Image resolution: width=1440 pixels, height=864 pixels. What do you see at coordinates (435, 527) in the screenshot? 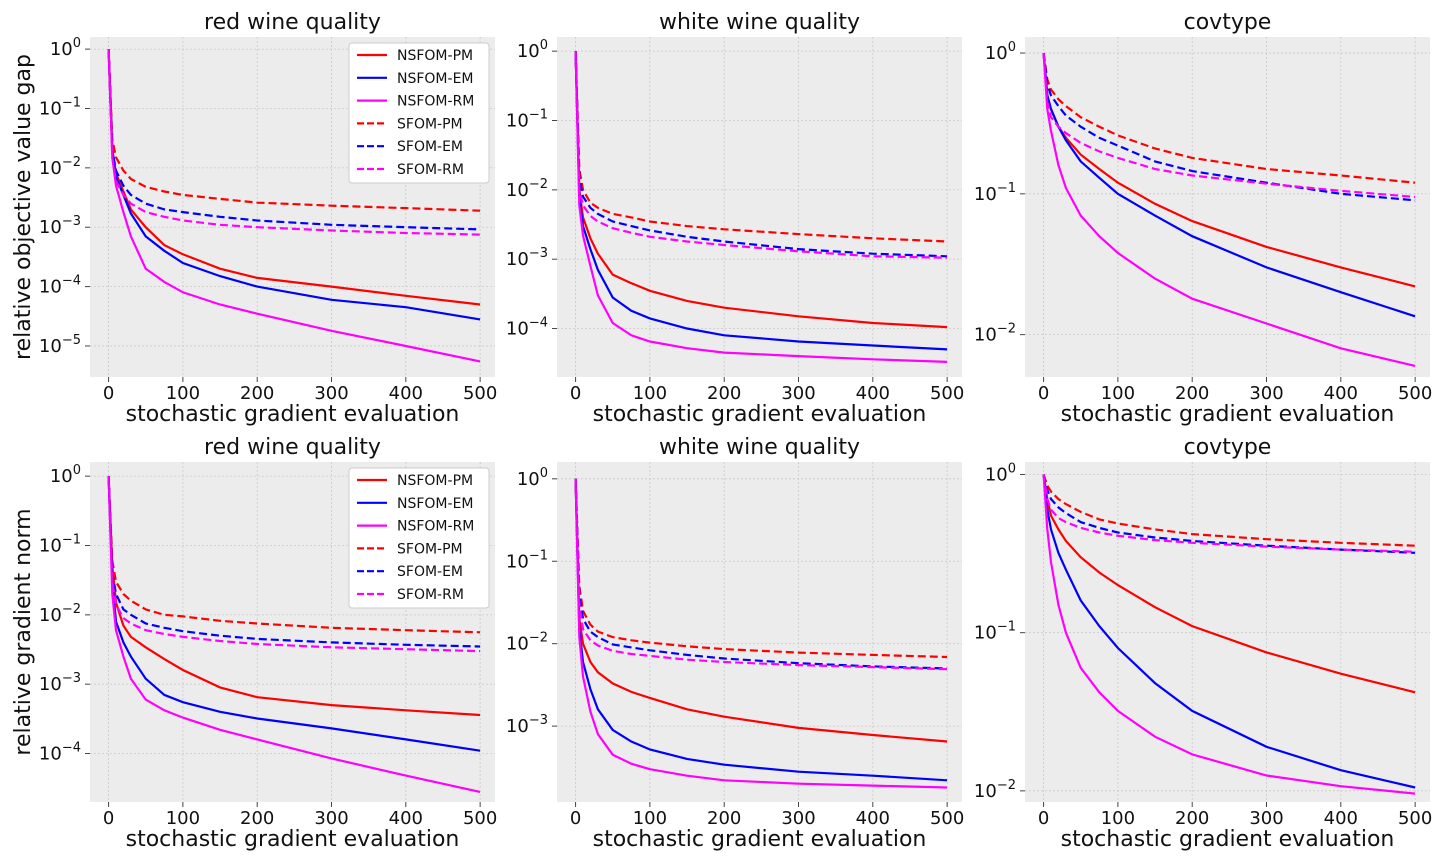
I see `legend-label: NSFOM-RM` at bounding box center [435, 527].